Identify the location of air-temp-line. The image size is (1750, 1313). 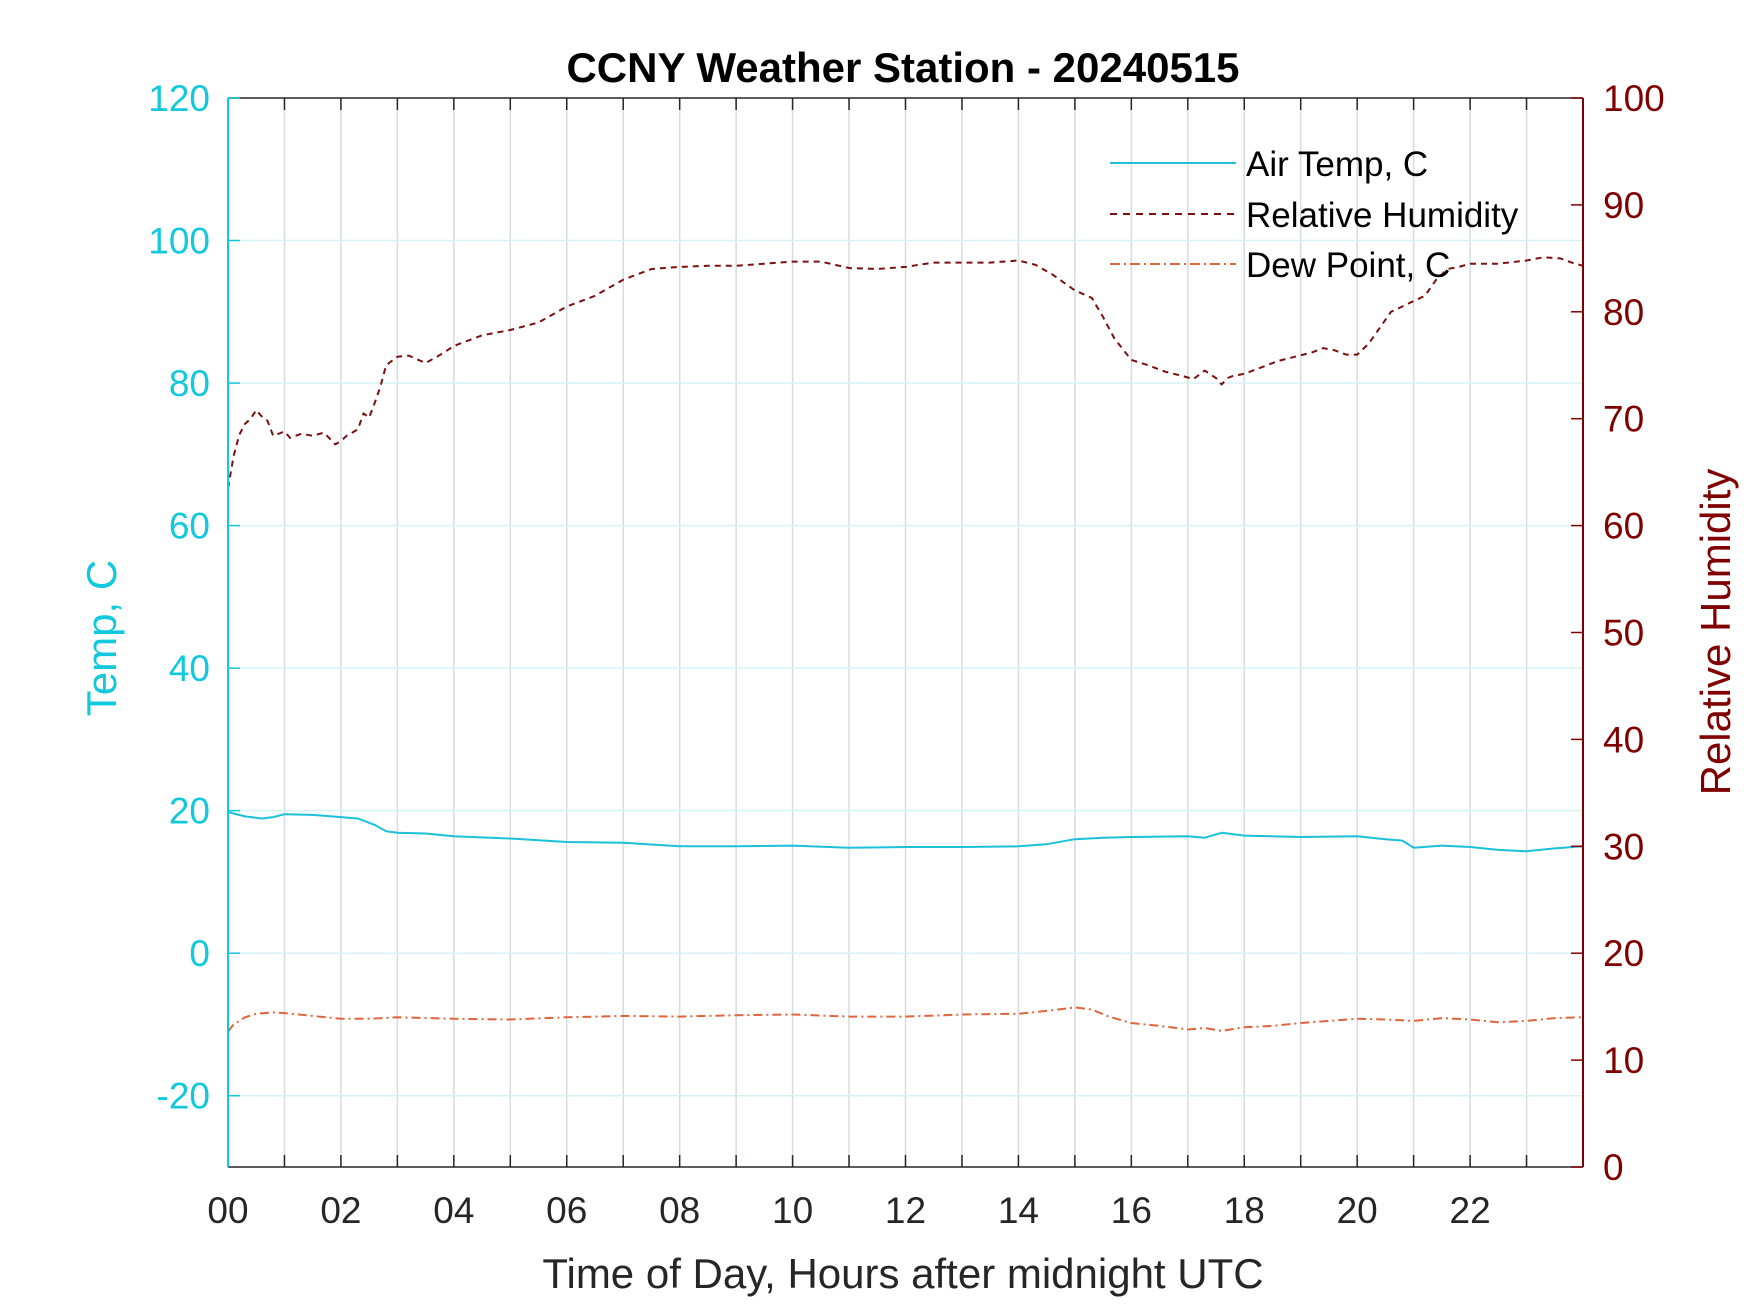
(905, 832).